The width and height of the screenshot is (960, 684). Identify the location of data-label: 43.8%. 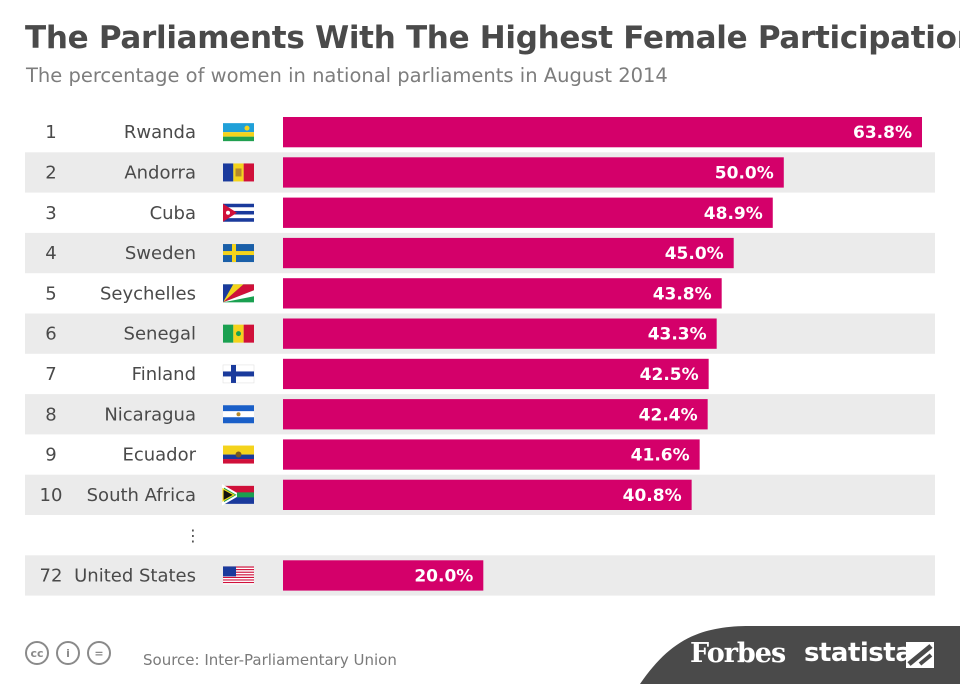
(682, 294).